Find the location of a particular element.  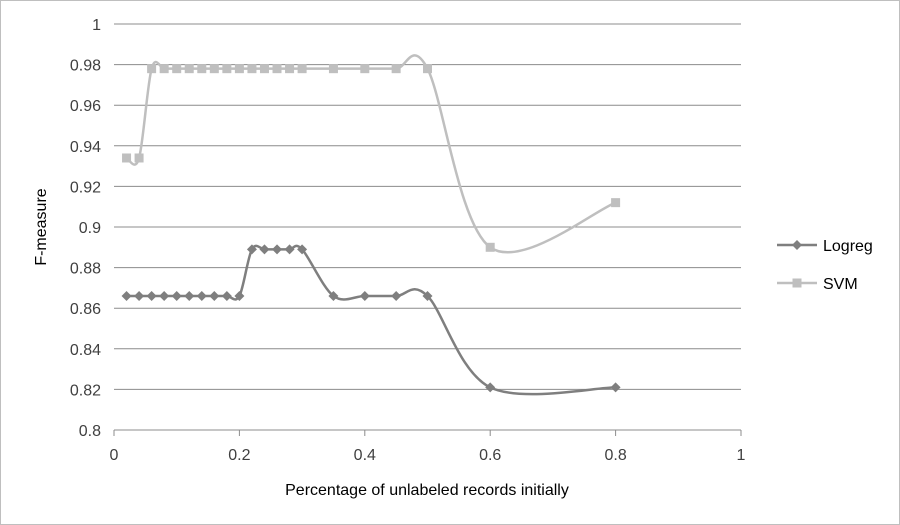

x-tick-label: 0.6 is located at coordinates (490, 455).